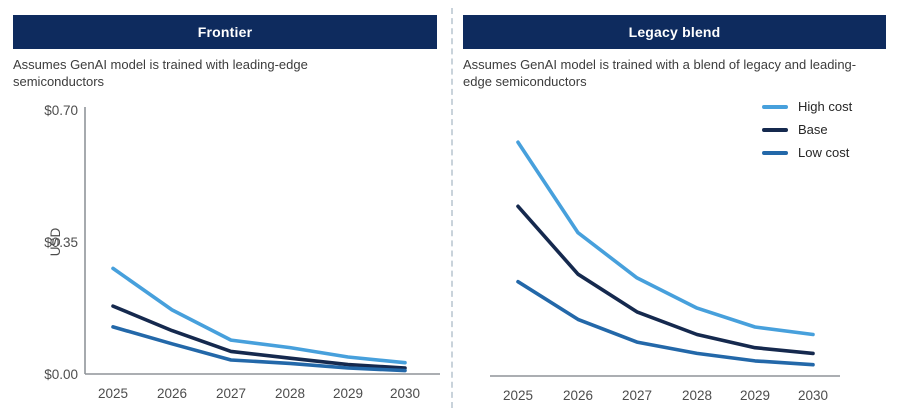 This screenshot has height=417, width=911. Describe the element at coordinates (674, 32) in the screenshot. I see `panel-header-legacy-blend: Legacy blend` at that location.